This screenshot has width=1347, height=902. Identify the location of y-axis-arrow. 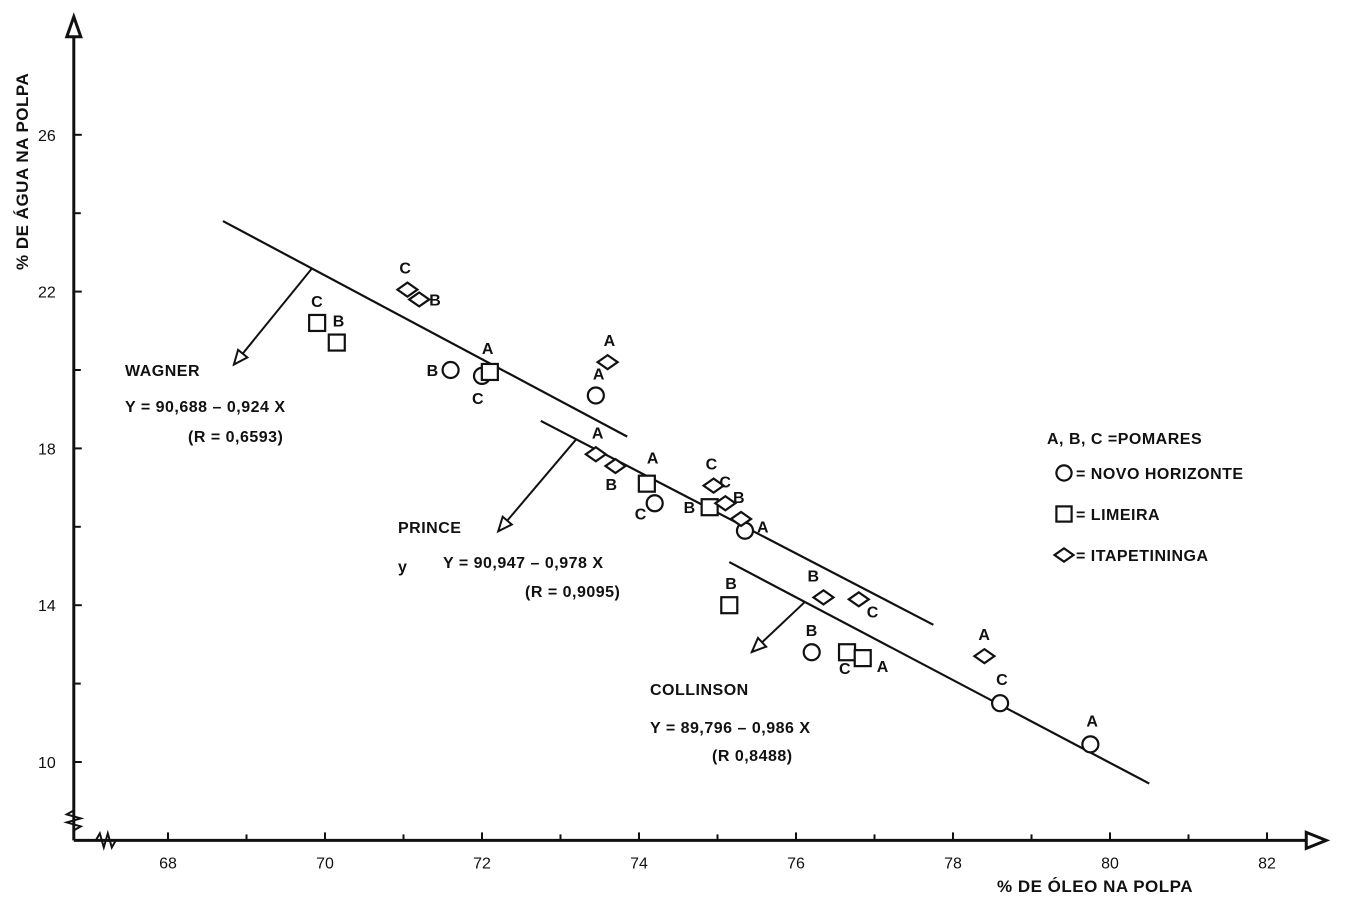
(73, 25).